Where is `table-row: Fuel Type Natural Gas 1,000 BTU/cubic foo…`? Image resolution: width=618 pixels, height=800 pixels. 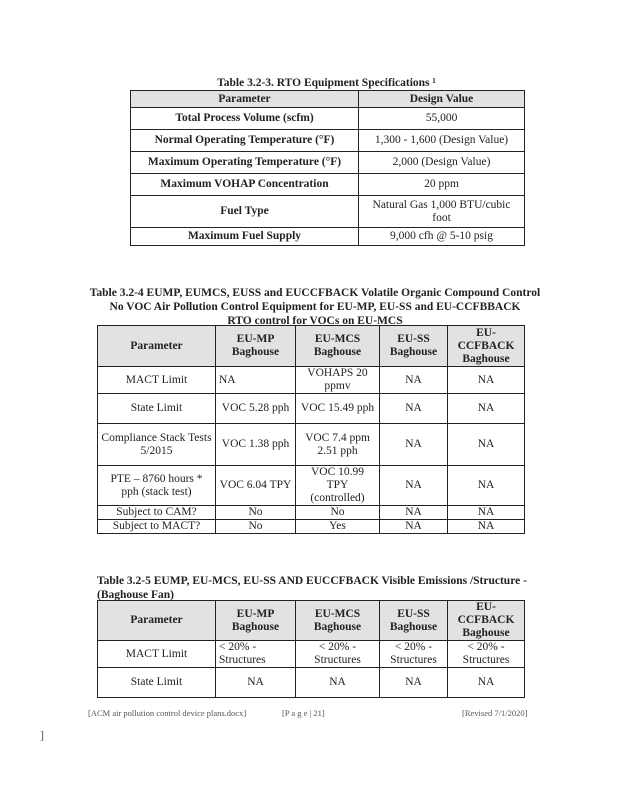 table-row: Fuel Type Natural Gas 1,000 BTU/cubic foo… is located at coordinates (327, 211).